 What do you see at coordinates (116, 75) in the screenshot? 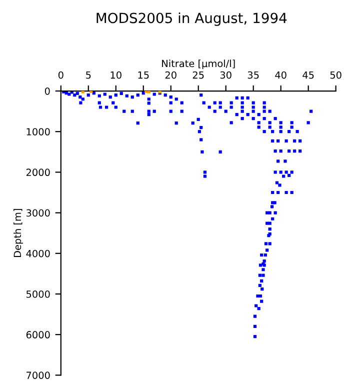
I see `x-tick-label: 10` at bounding box center [116, 75].